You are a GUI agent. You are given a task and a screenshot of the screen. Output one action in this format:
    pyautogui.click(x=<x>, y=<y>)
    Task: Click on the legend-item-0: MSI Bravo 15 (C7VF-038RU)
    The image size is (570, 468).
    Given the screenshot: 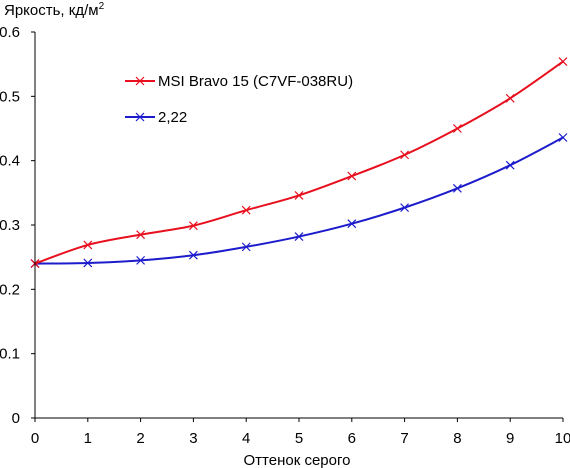 What is the action you would take?
    pyautogui.click(x=239, y=81)
    